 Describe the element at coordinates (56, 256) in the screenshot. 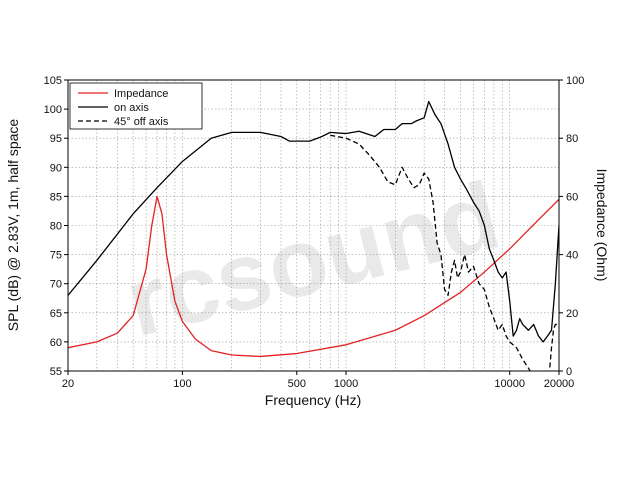

I see `y-tick-label: 75` at that location.